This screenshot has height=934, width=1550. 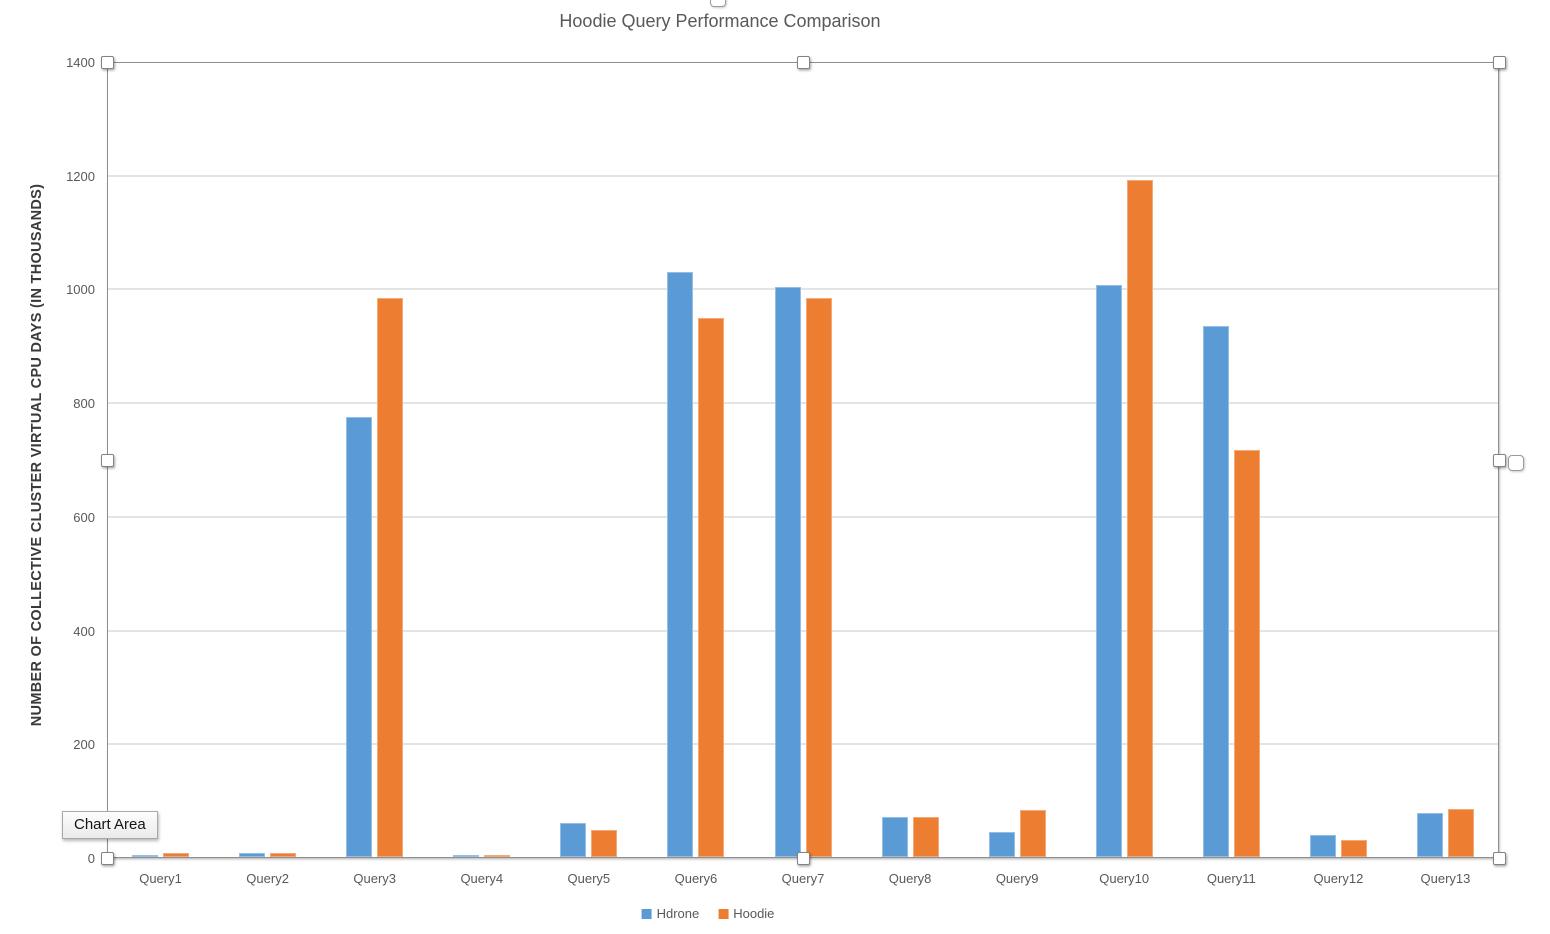 I want to click on y-tick-label-600: 600, so click(x=84, y=517).